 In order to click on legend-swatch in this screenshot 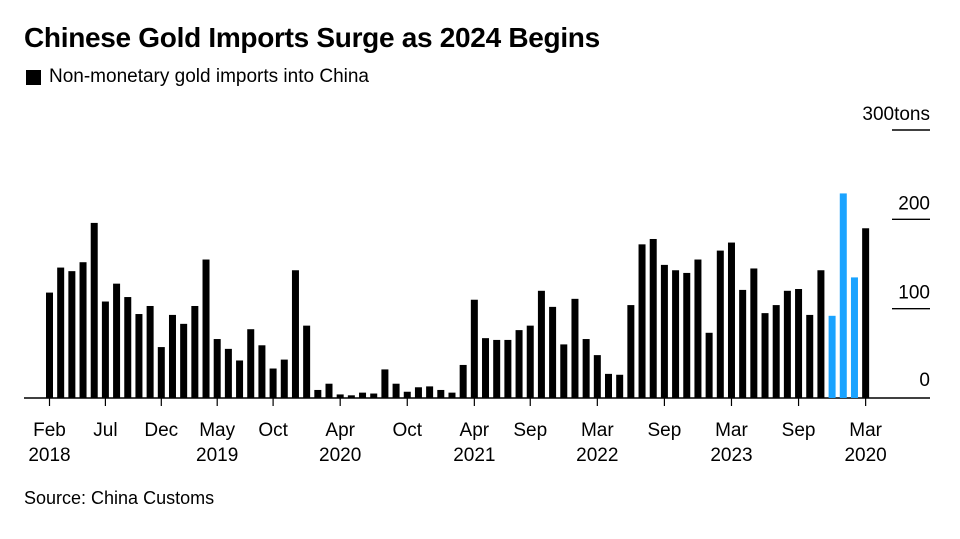, I will do `click(33, 77)`.